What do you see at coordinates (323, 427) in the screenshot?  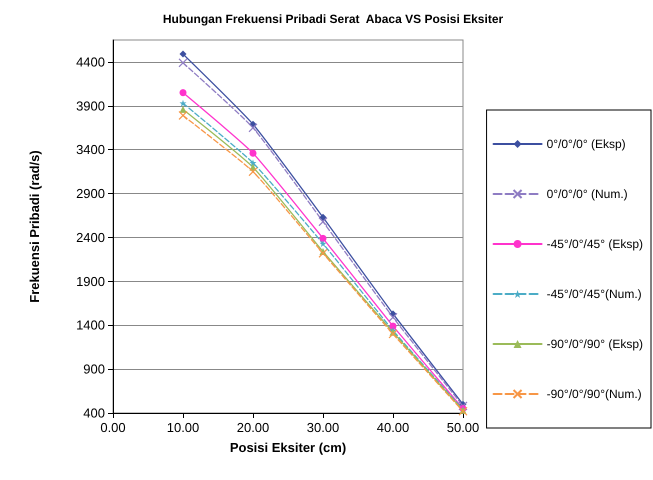 I see `x-tick-label: 30.00` at bounding box center [323, 427].